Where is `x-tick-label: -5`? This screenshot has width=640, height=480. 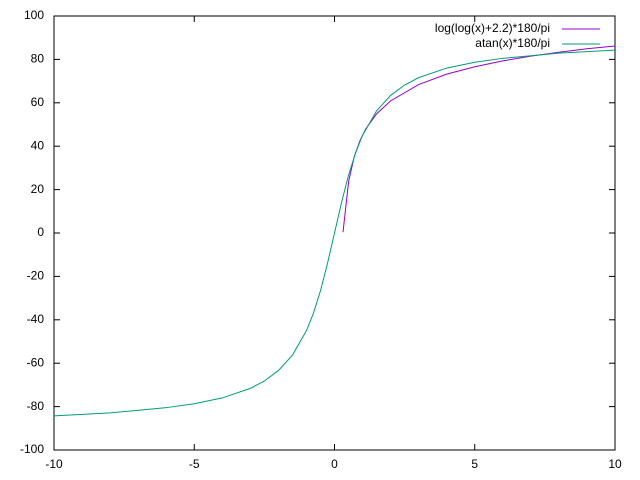
x-tick-label: -5 is located at coordinates (194, 464).